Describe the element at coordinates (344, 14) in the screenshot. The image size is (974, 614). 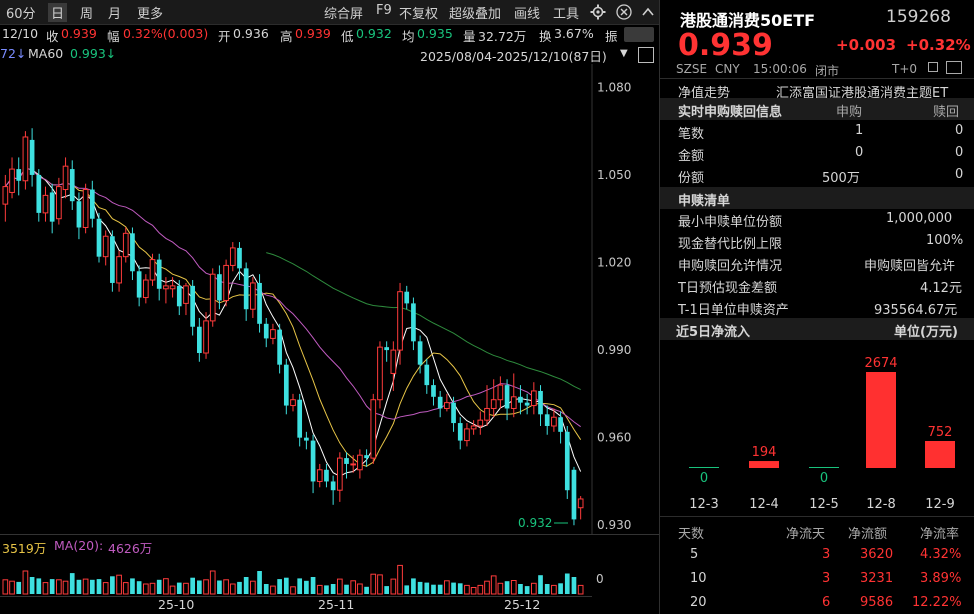
I see `composite-screen-button: 综合屏` at that location.